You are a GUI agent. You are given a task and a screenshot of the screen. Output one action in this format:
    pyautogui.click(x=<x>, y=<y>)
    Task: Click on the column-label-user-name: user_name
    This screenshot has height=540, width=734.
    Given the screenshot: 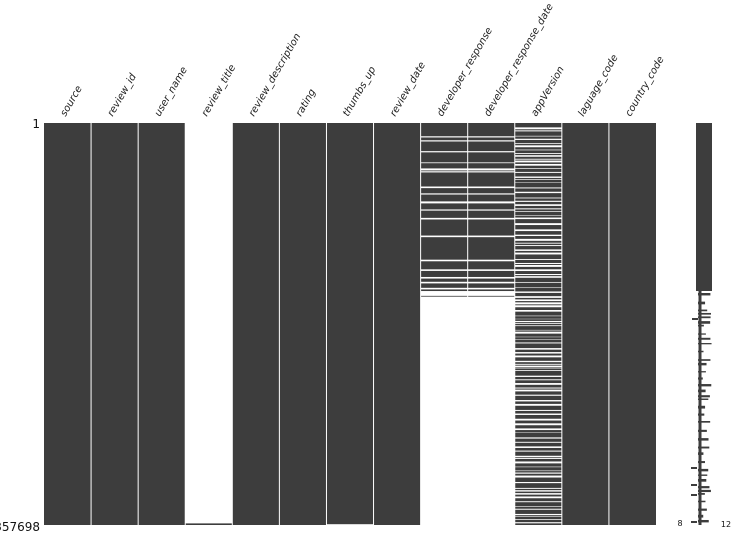 What is the action you would take?
    pyautogui.click(x=171, y=91)
    